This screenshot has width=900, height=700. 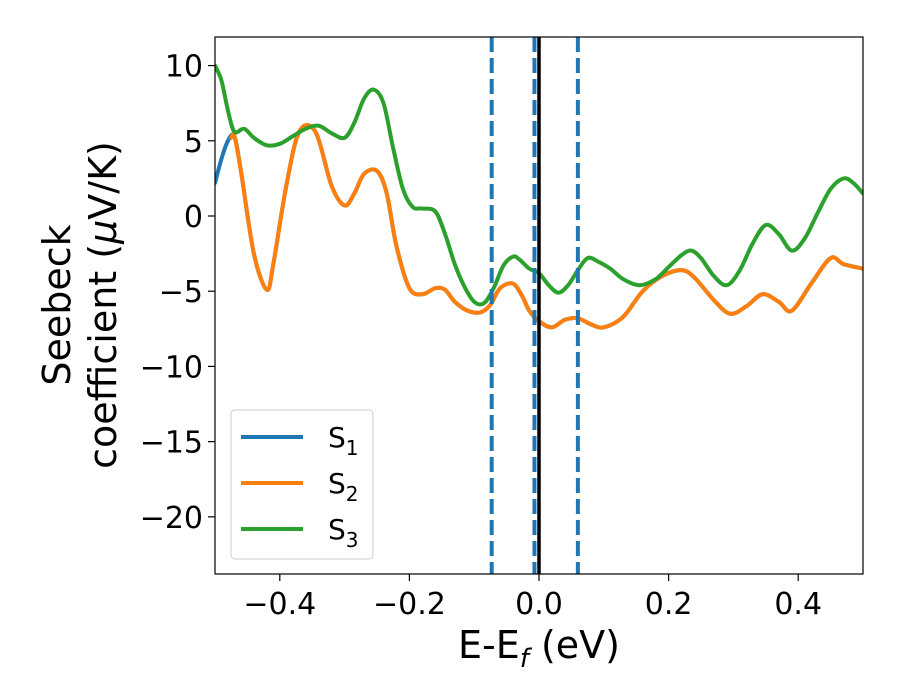 What do you see at coordinates (343, 532) in the screenshot?
I see `legend-label-s3: S3` at bounding box center [343, 532].